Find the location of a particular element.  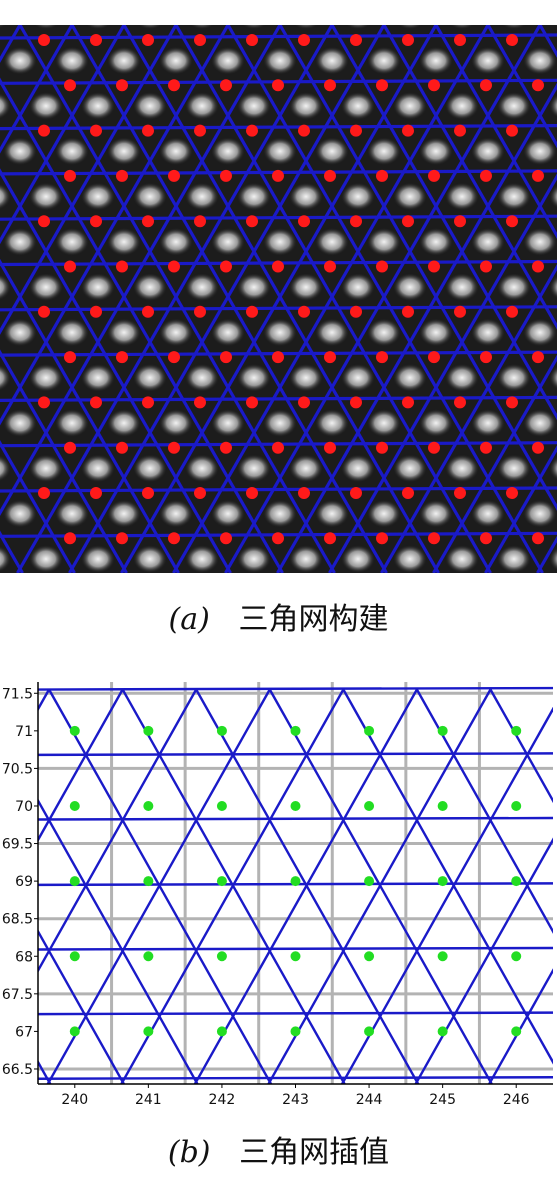

y-tick-label: 70.5 is located at coordinates (17, 769).